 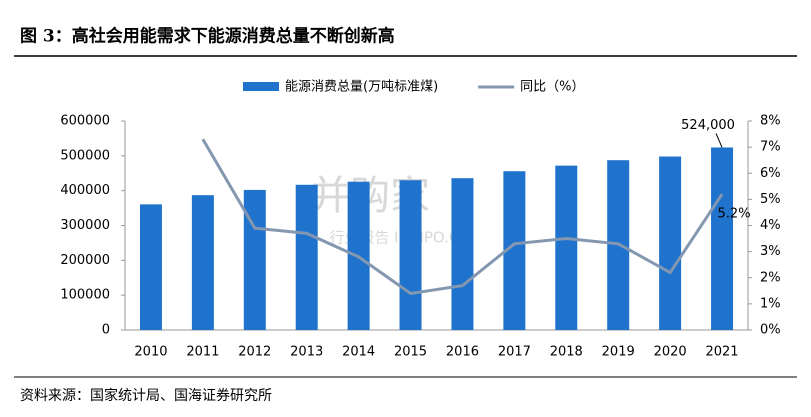 What do you see at coordinates (719, 140) in the screenshot?
I see `leader` at bounding box center [719, 140].